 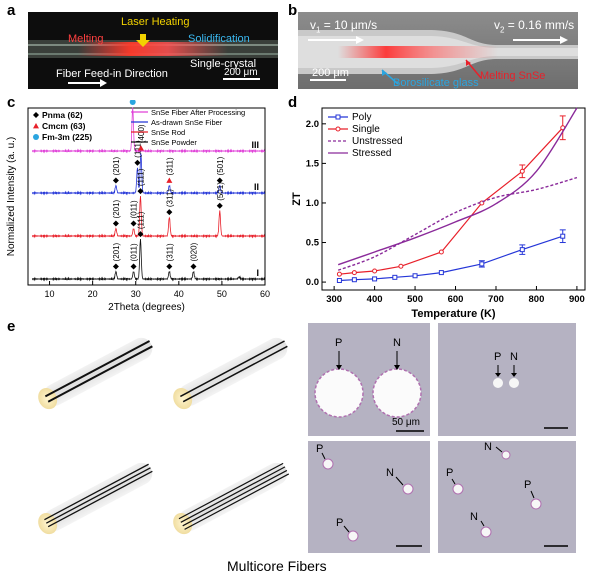 What do you see at coordinates (313, 243) in the screenshot?
I see `zt-y-tick-label: 0.5` at bounding box center [313, 243].